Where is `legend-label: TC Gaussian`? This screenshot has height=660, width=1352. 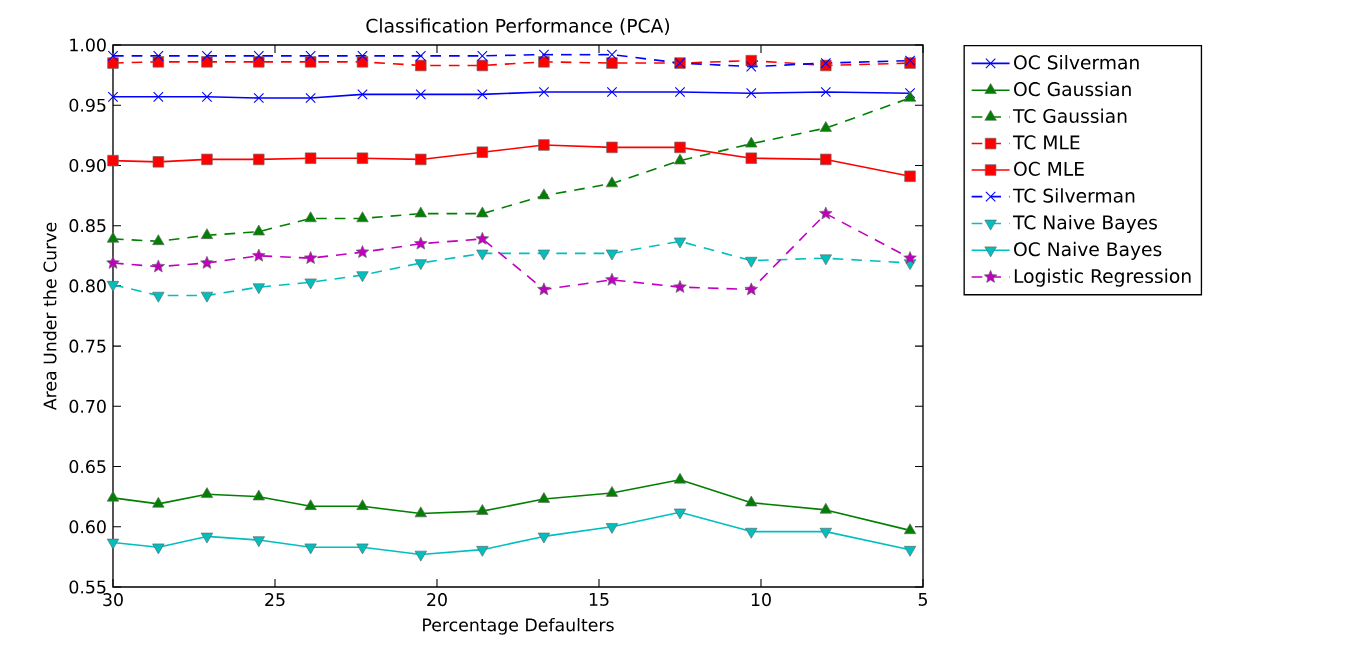
legend-label: TC Gaussian is located at coordinates (1069, 116).